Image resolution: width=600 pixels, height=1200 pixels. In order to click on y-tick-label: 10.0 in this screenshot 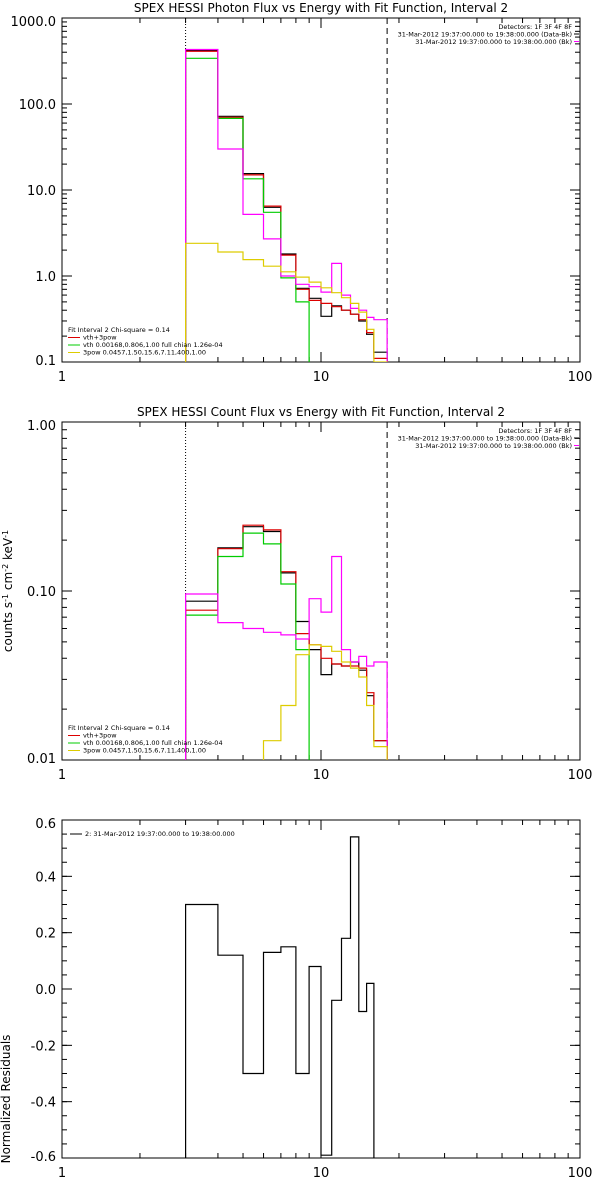, I will do `click(41, 191)`.